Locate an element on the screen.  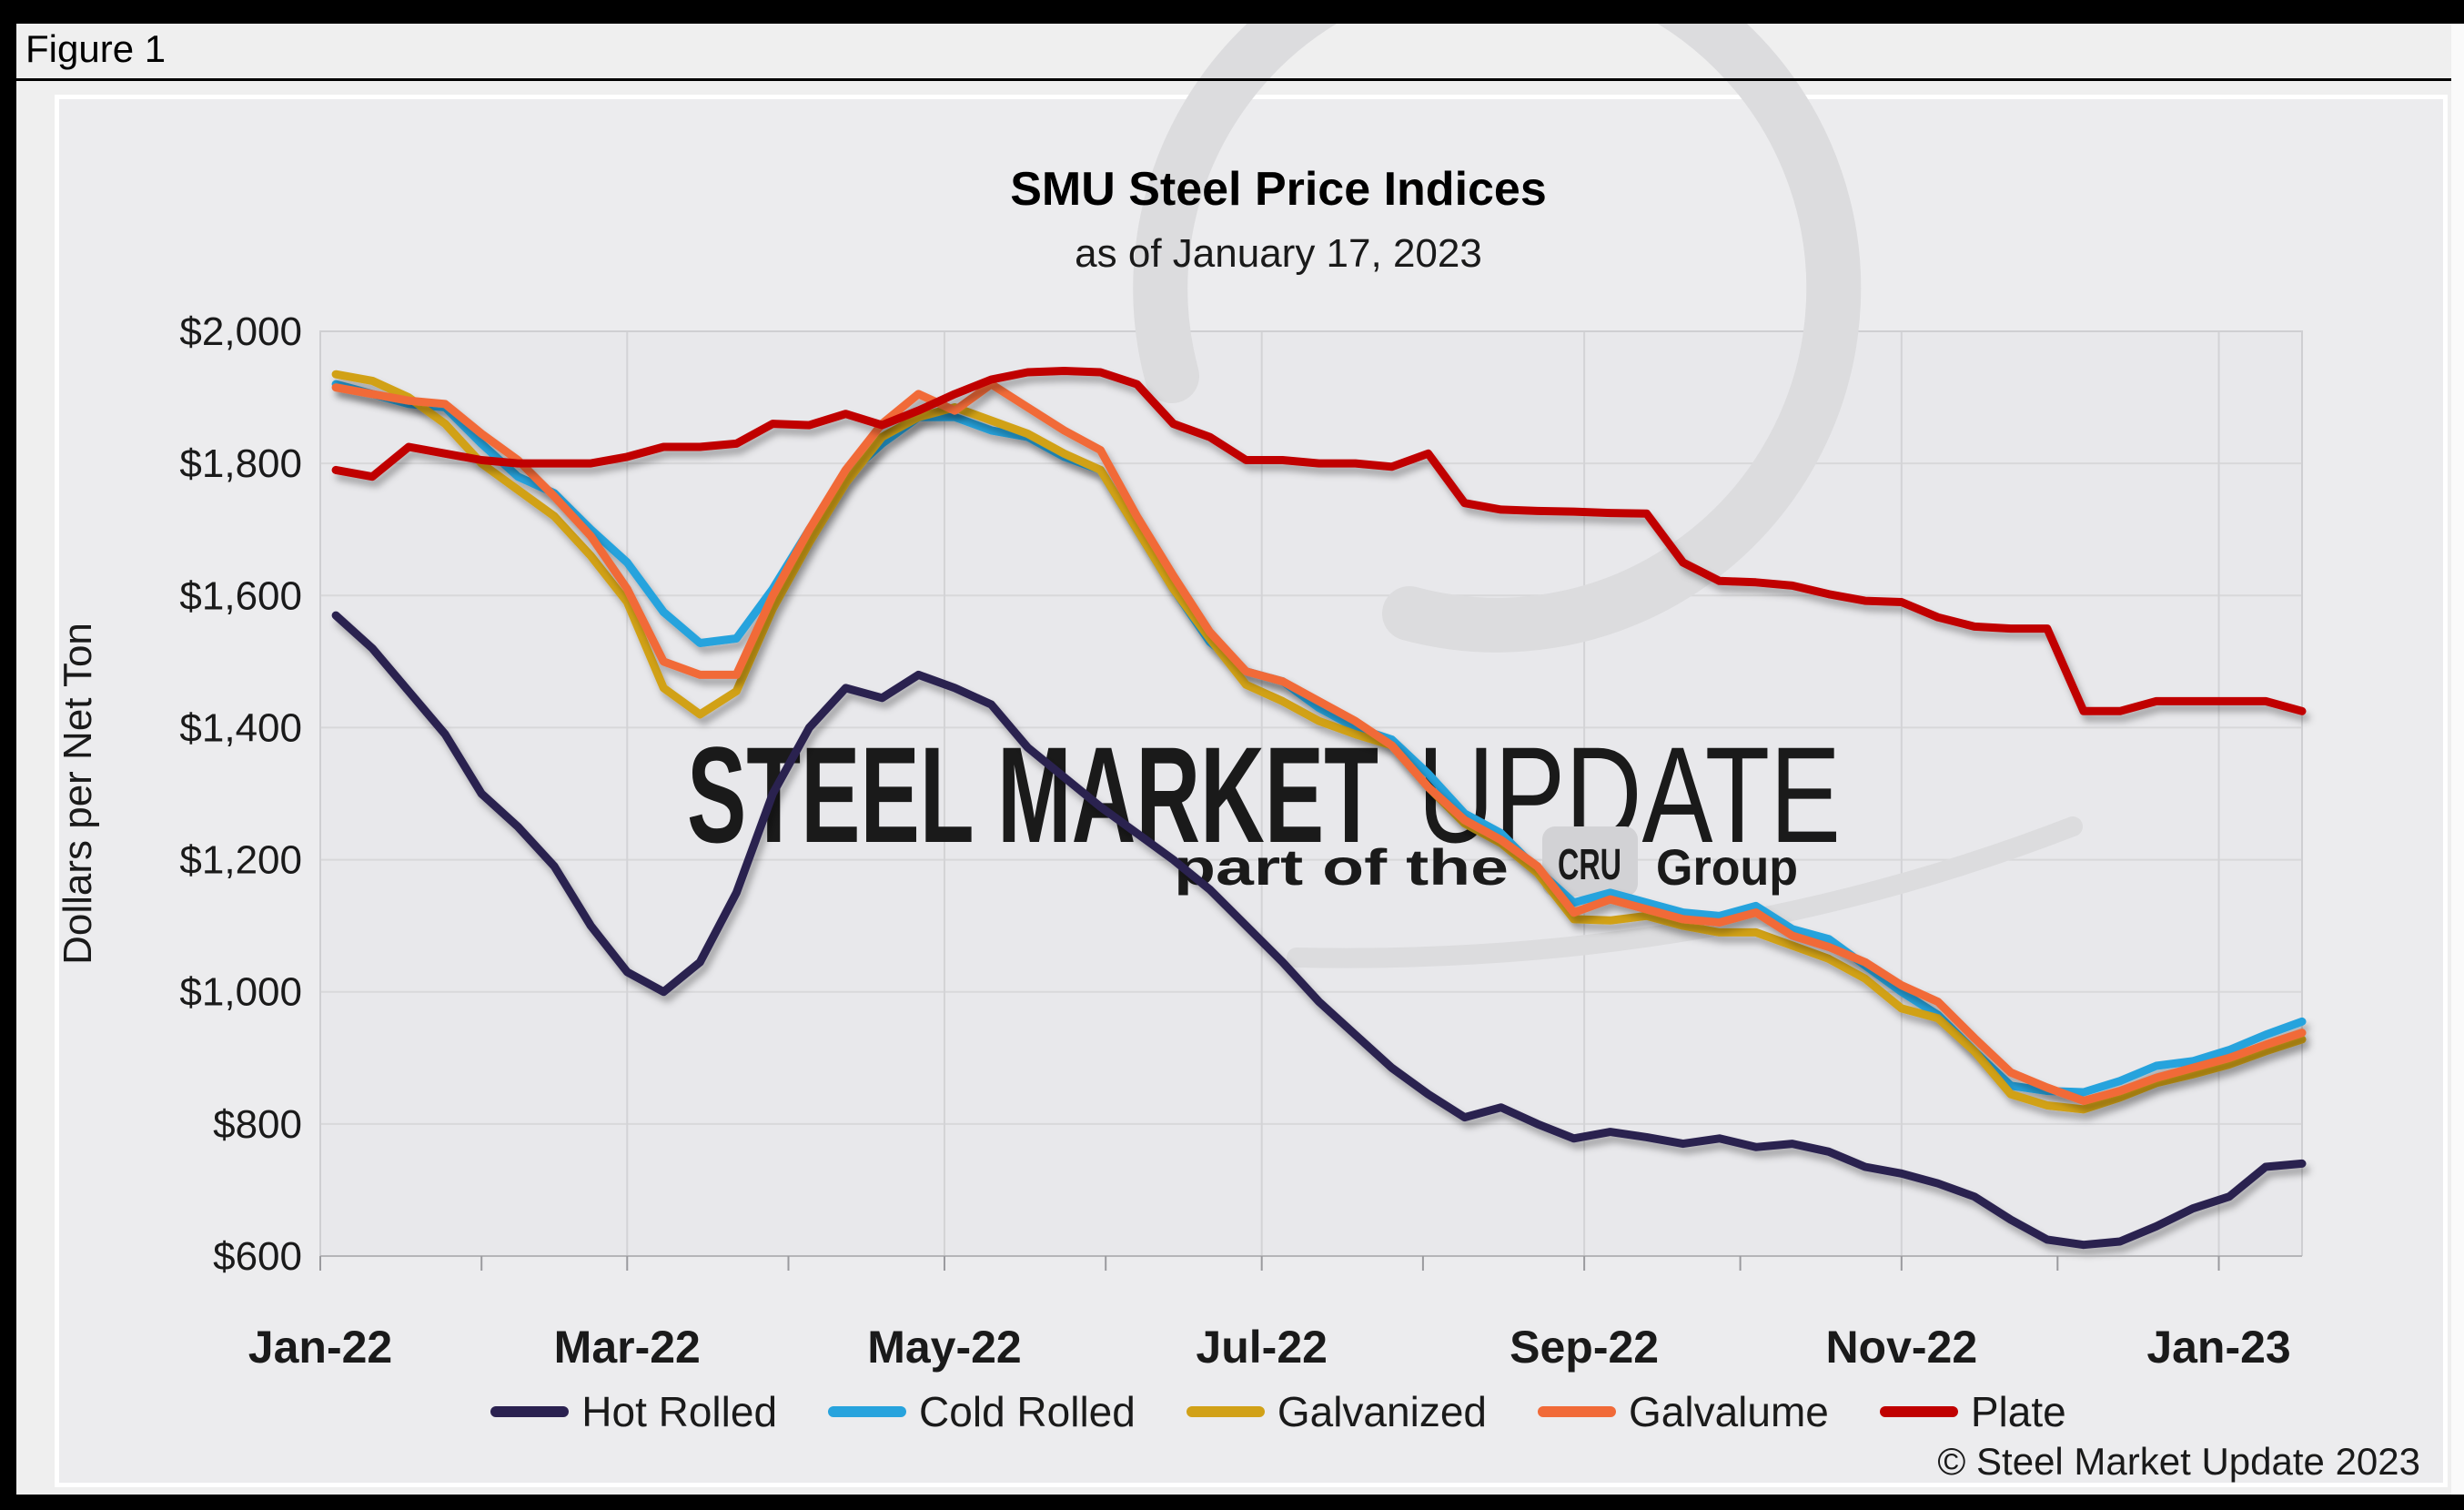
legend-label: Galvanized is located at coordinates (1382, 1412).